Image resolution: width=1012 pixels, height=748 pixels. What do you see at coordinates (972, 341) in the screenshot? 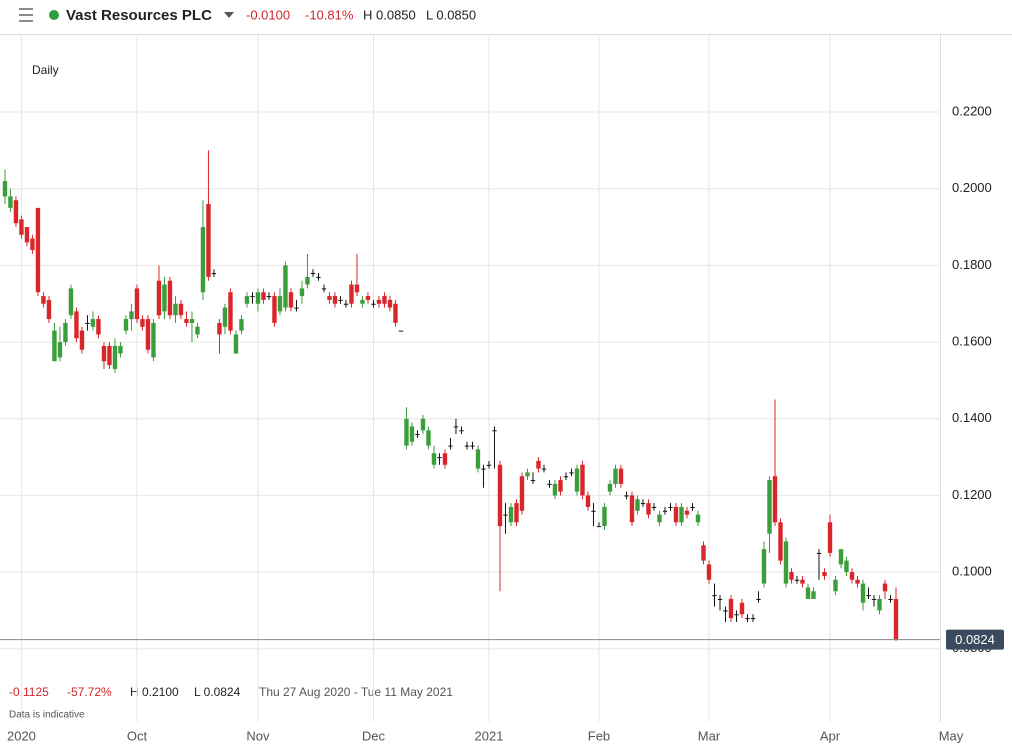
I see `y-tick-label: 0.1600` at bounding box center [972, 341].